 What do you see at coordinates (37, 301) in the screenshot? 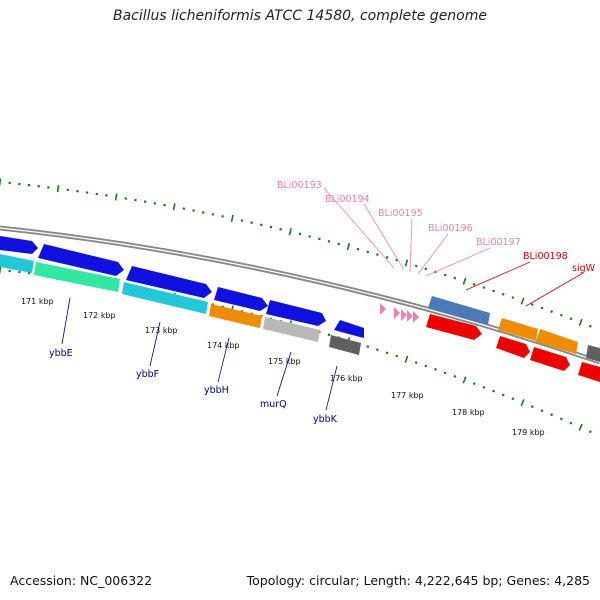
I see `kbp-label: 171 kbp` at bounding box center [37, 301].